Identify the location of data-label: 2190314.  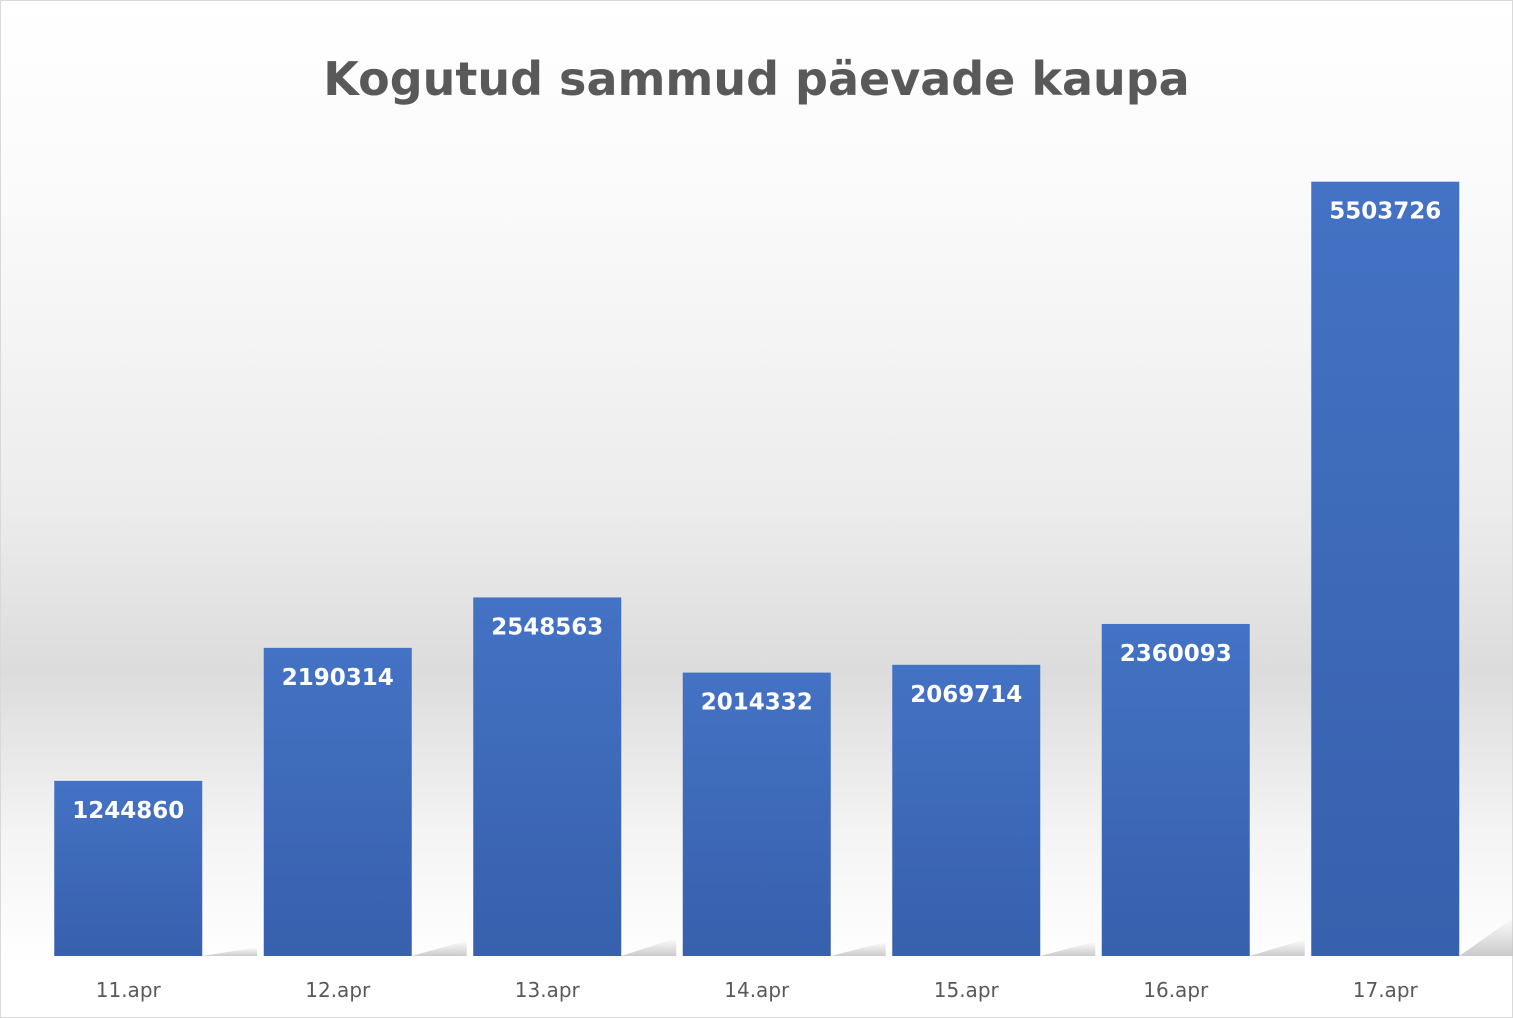
(338, 678).